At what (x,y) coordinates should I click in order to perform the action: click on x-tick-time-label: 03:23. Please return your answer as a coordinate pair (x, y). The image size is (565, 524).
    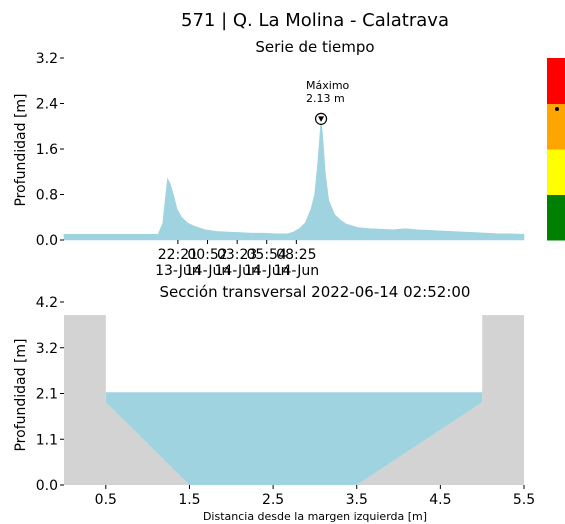
    Looking at the image, I should click on (237, 255).